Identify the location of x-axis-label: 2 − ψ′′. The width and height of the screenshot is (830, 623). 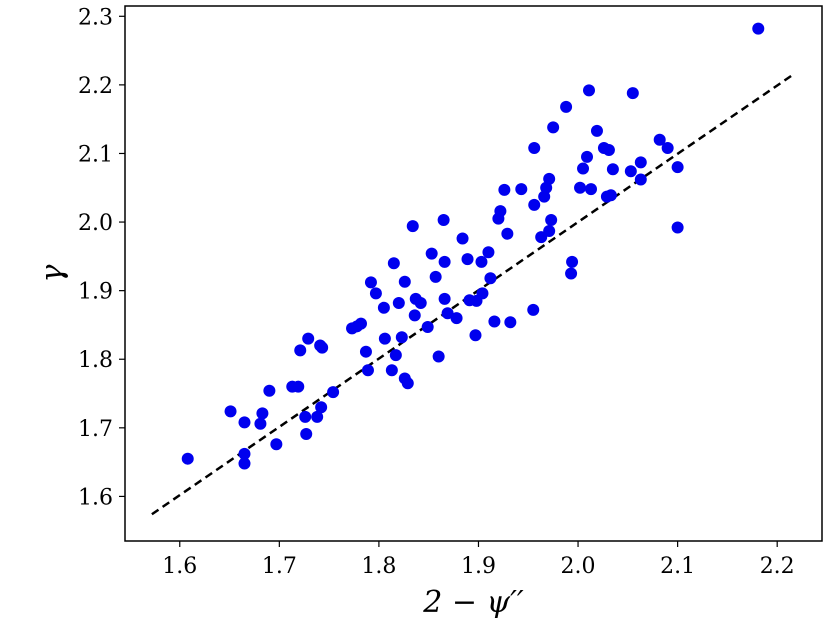
(473, 602).